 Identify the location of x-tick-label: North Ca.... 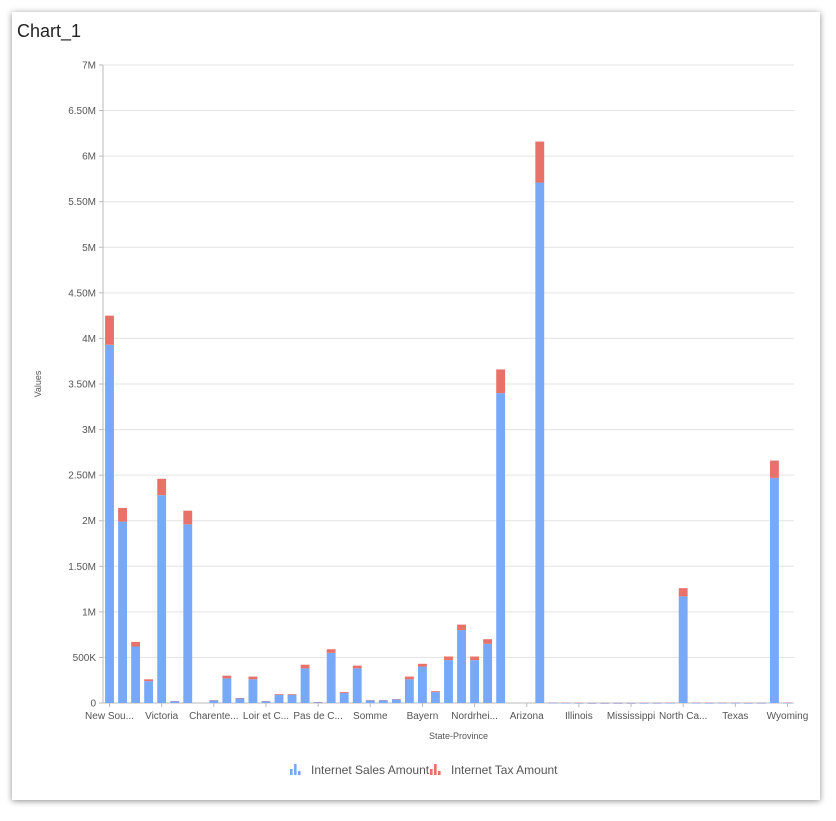
(683, 716).